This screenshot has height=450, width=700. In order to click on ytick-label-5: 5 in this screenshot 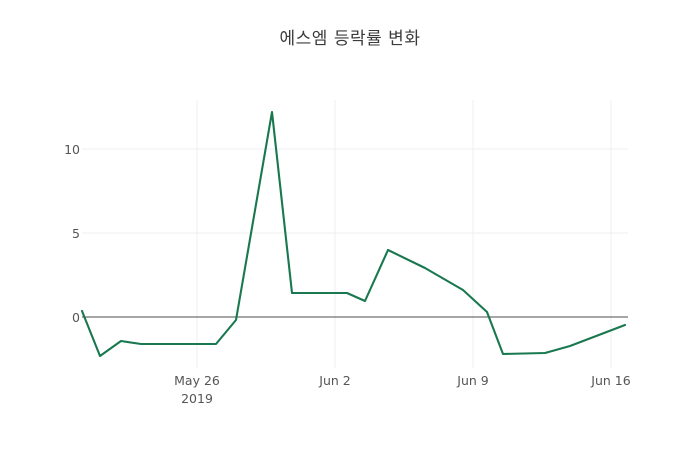, I will do `click(76, 233)`.